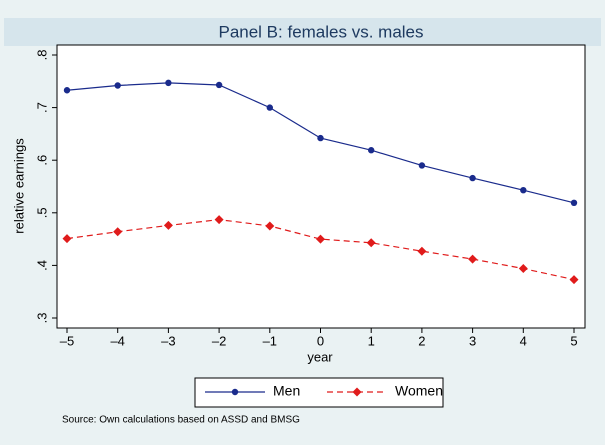 The height and width of the screenshot is (445, 605). I want to click on x-tick-label: 2, so click(421, 340).